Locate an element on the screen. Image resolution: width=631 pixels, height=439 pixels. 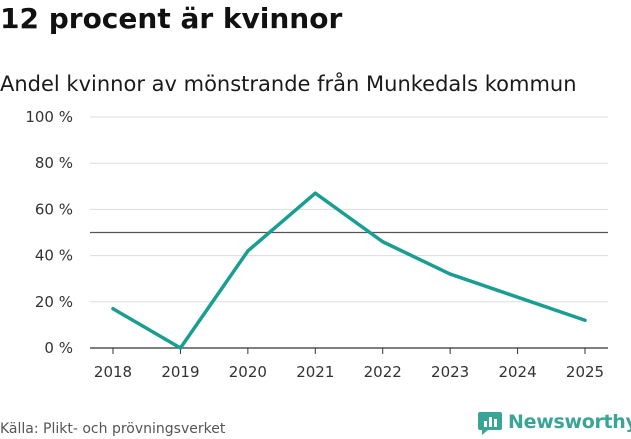
x-tick-label: 2021 is located at coordinates (315, 372).